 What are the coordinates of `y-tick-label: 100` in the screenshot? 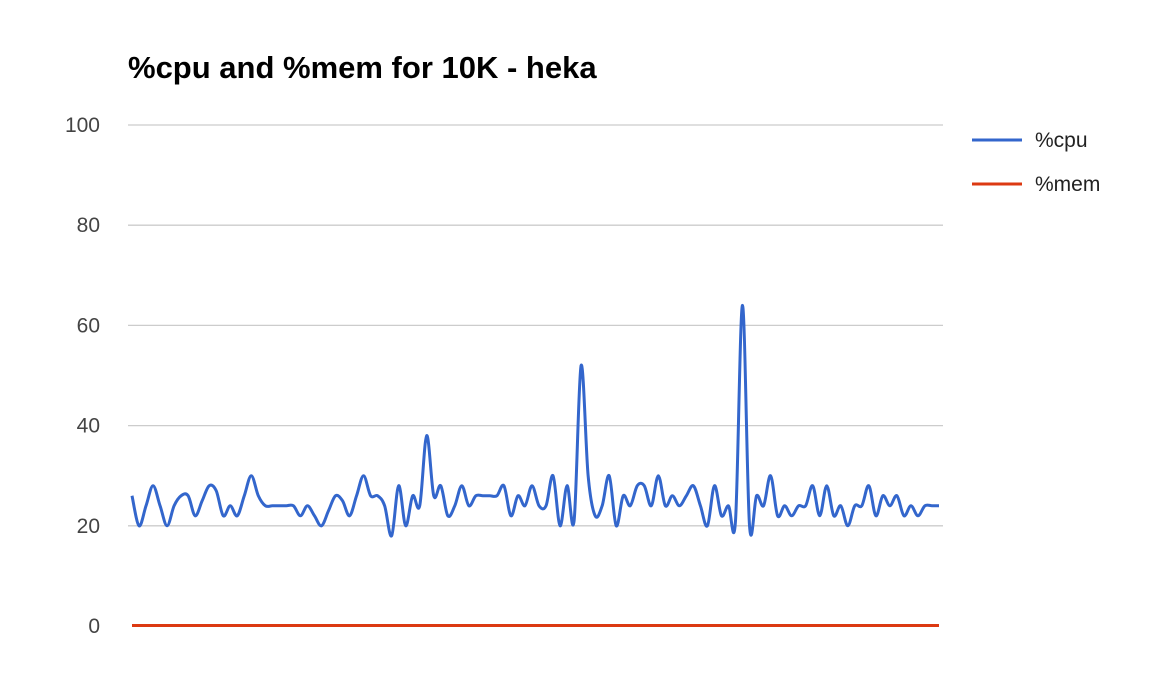 It's located at (82, 125).